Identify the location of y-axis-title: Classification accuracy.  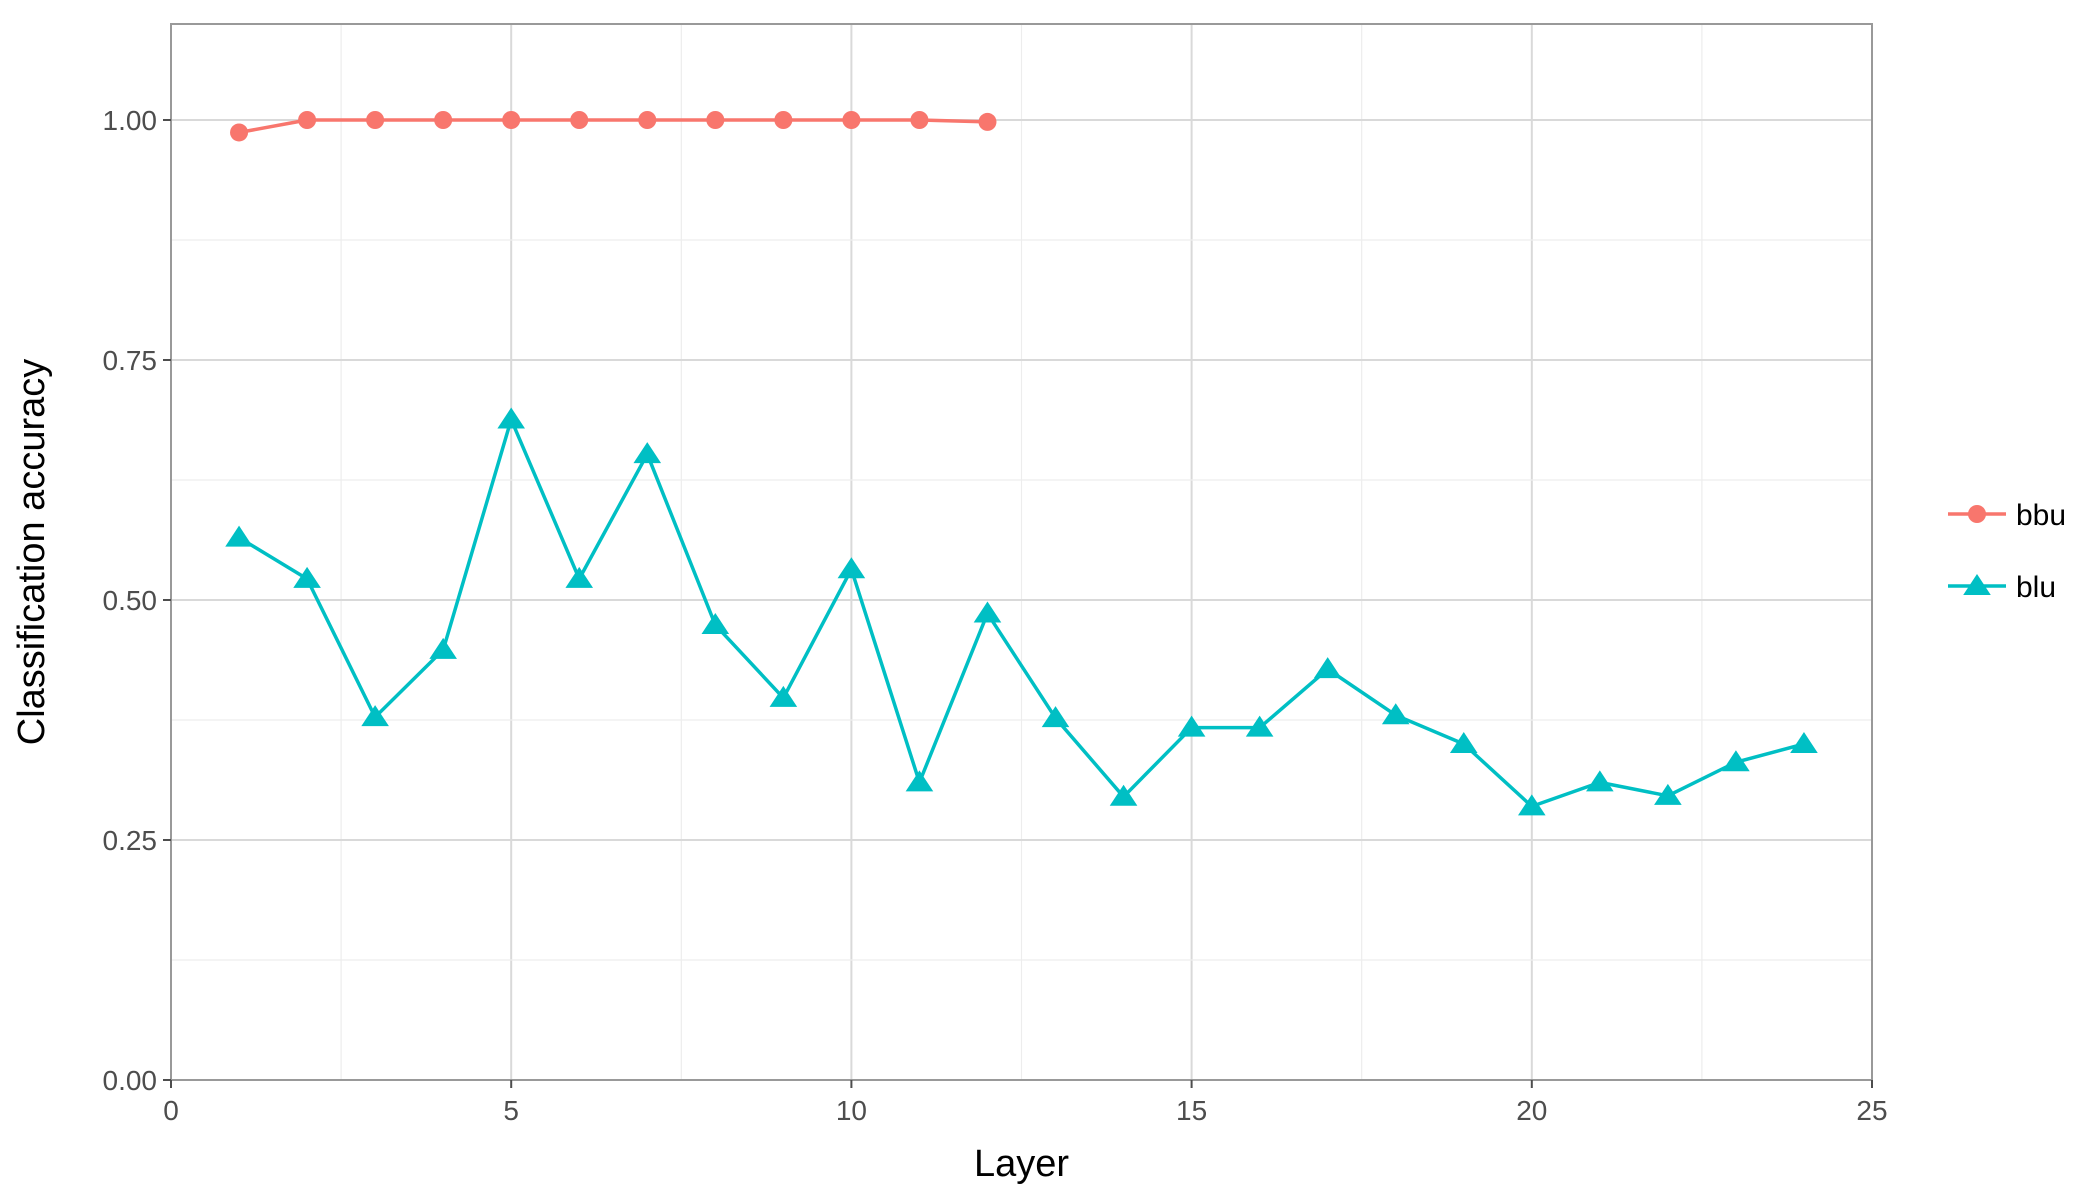
(32, 552).